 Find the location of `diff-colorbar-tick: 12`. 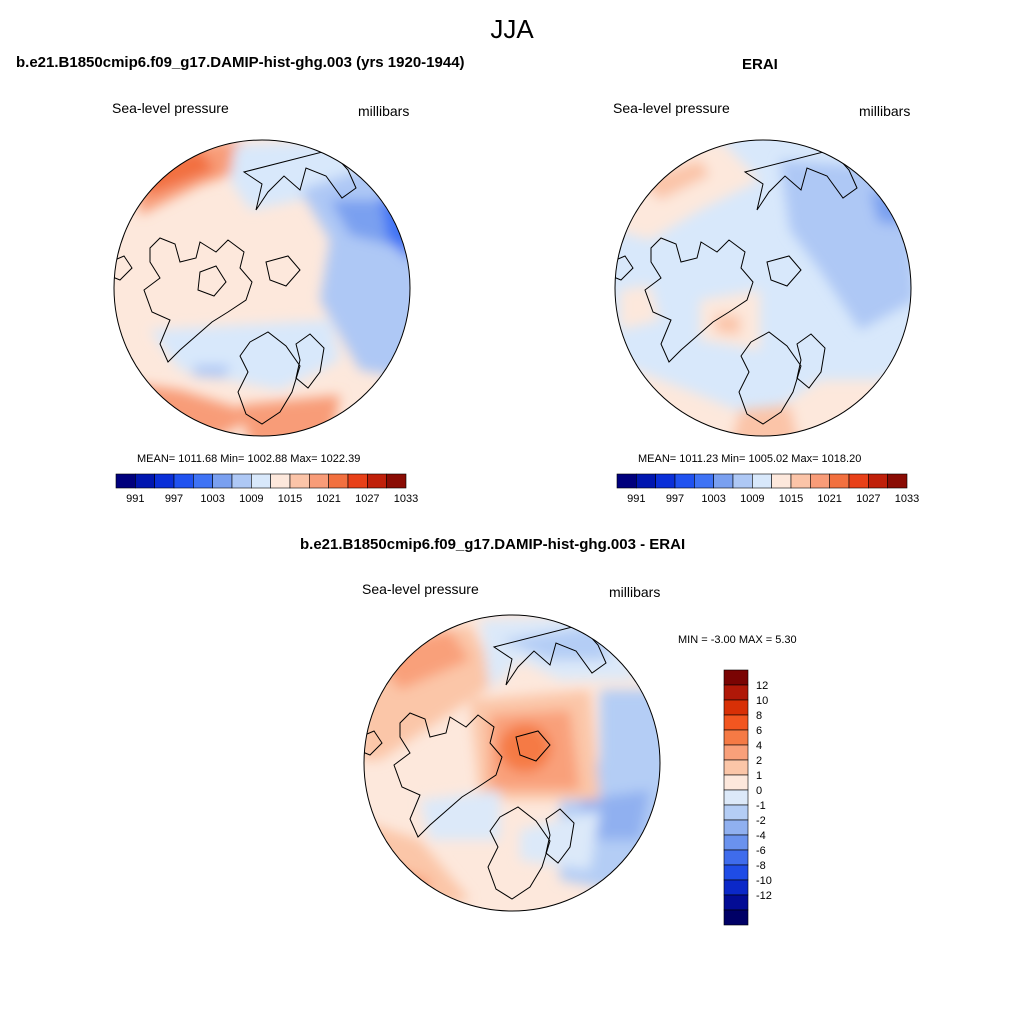

diff-colorbar-tick: 12 is located at coordinates (762, 686).